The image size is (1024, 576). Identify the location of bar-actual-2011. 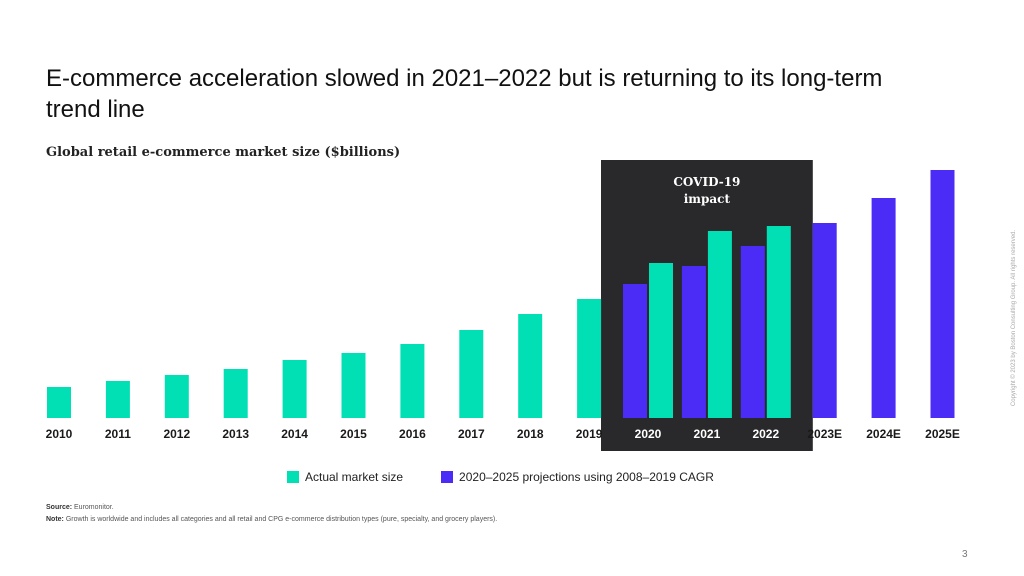
(117, 399).